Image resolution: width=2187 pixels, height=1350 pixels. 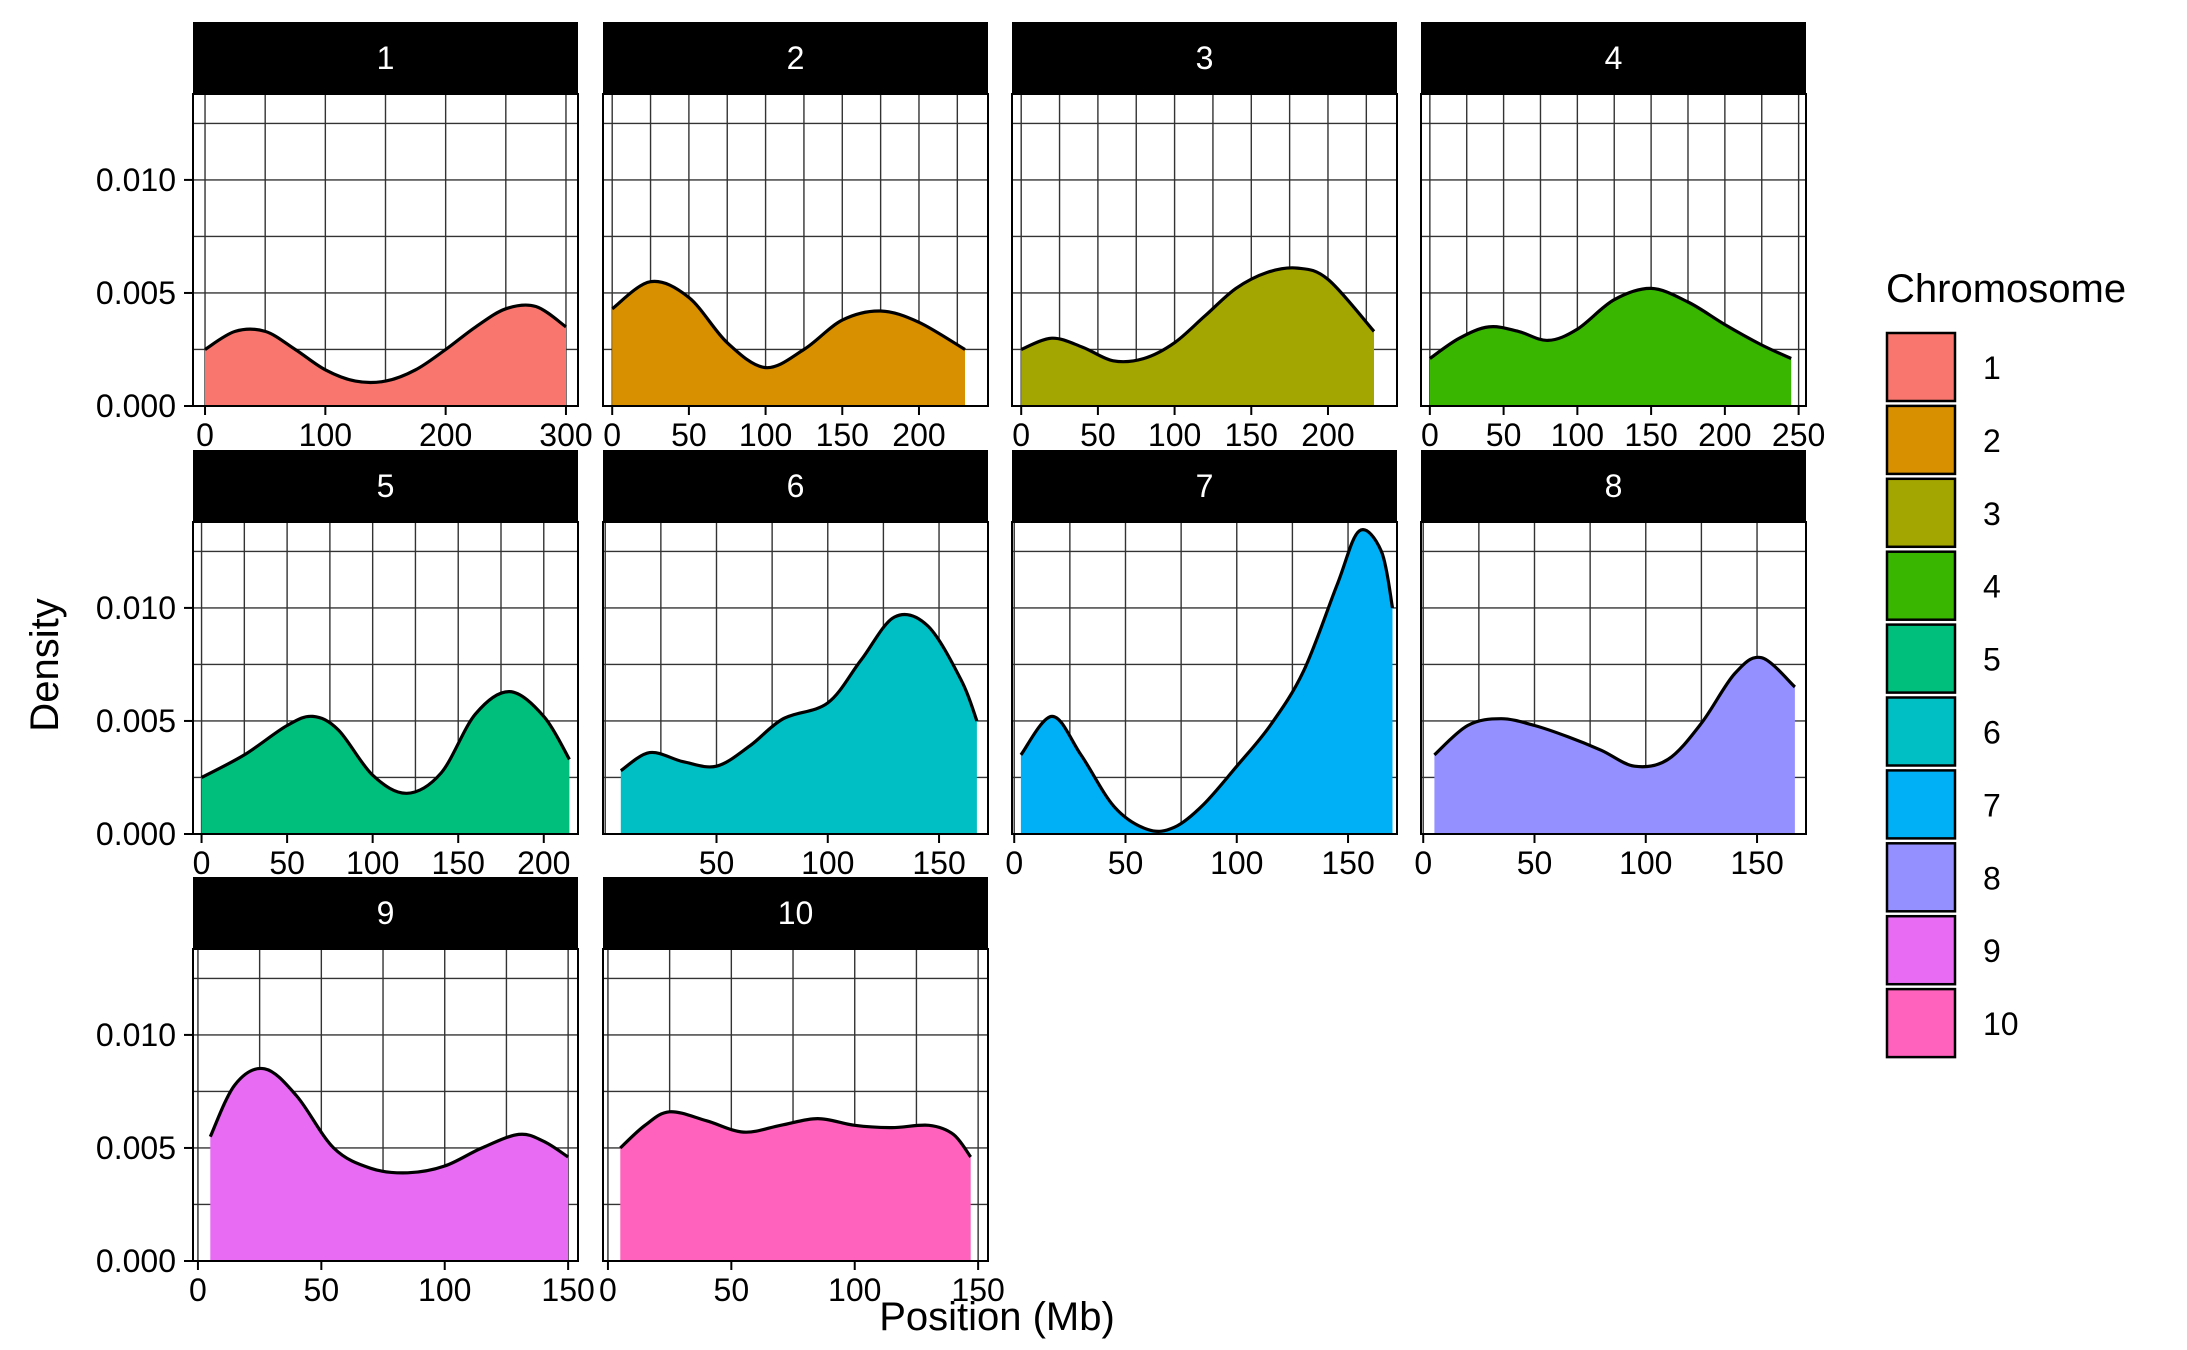 I want to click on legend-item-6: 6, so click(x=1943, y=731).